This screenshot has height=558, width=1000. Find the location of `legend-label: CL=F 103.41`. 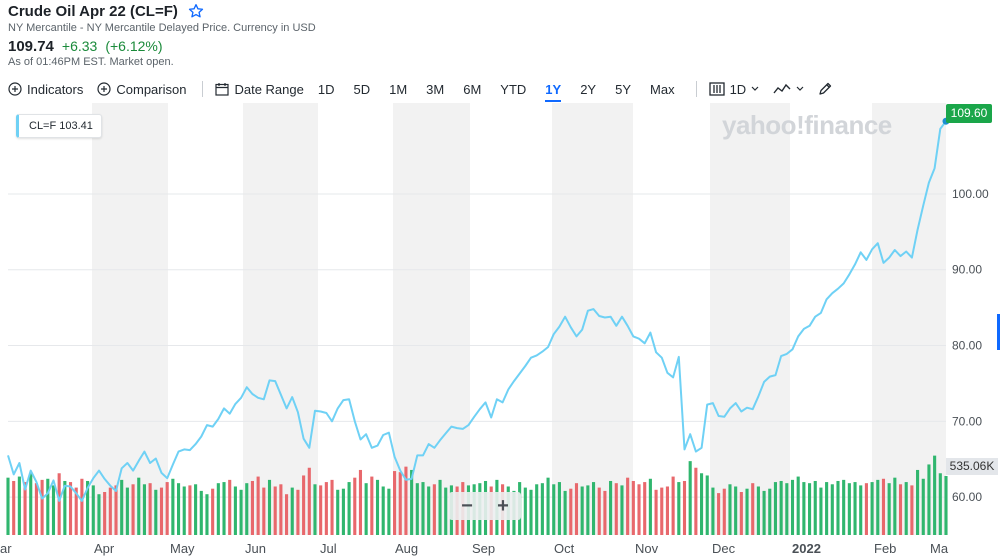

legend-label: CL=F 103.41 is located at coordinates (61, 126).